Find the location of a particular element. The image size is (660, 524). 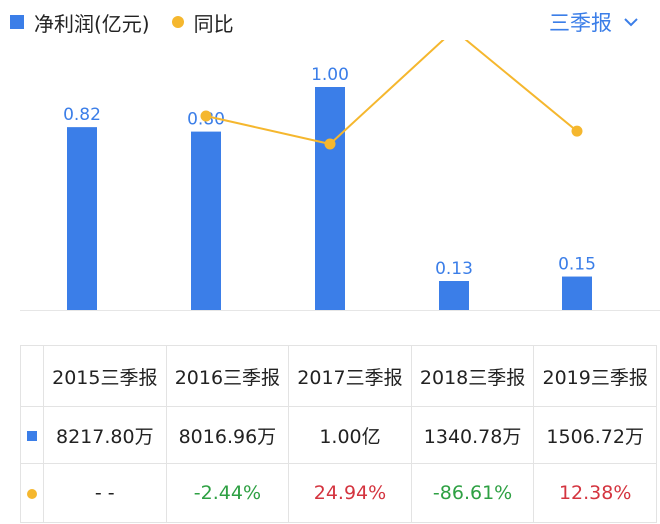

line-legend-label: 同比 is located at coordinates (213, 23).